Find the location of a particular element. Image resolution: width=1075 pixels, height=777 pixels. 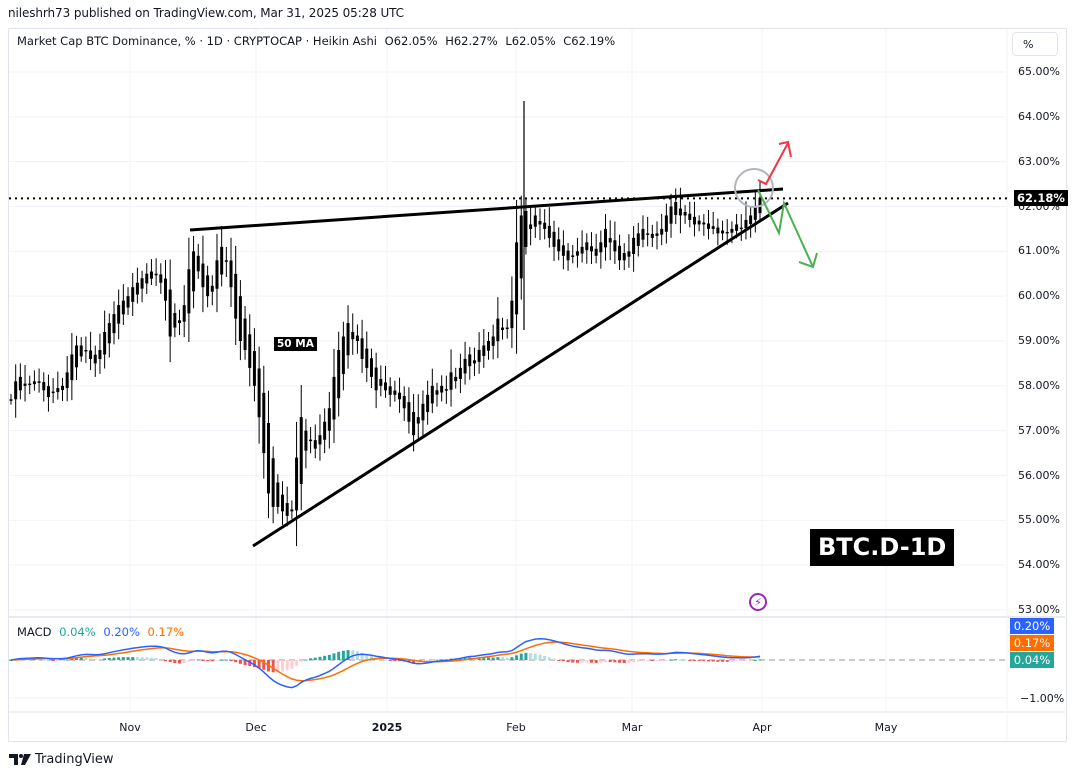

price-axis-label: 58.00% is located at coordinates (1039, 385).